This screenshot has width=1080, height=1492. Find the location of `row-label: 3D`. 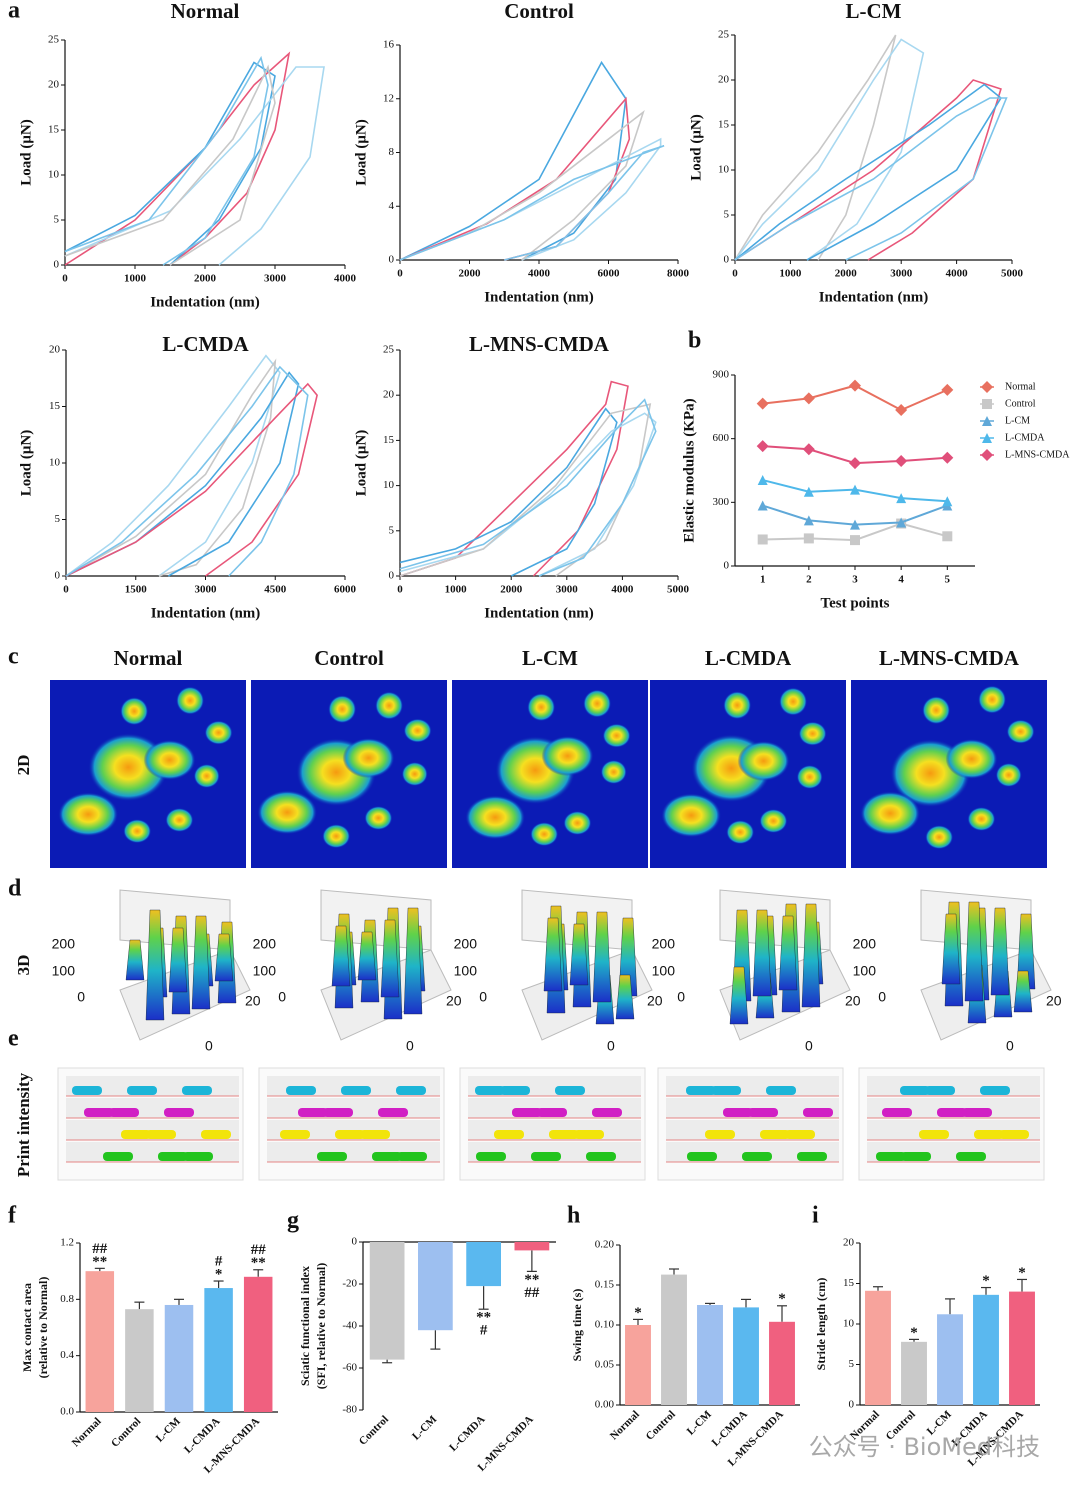

row-label: 3D is located at coordinates (23, 965).